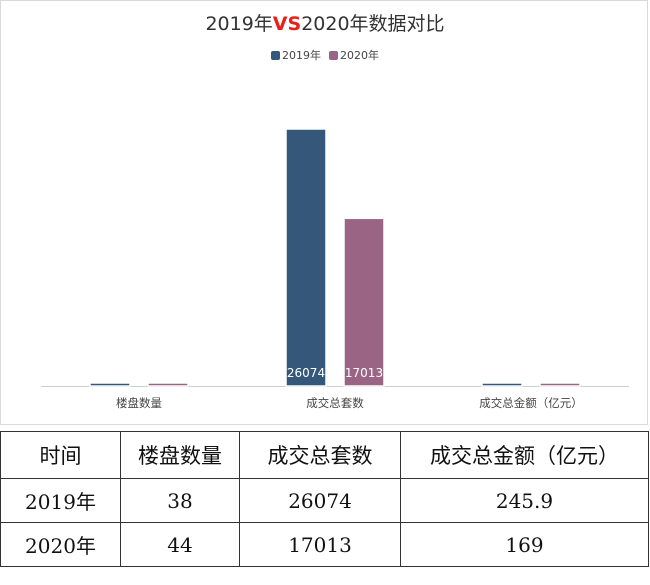 This screenshot has width=650, height=585. I want to click on table-header-cell: 楼盘数量, so click(180, 455).